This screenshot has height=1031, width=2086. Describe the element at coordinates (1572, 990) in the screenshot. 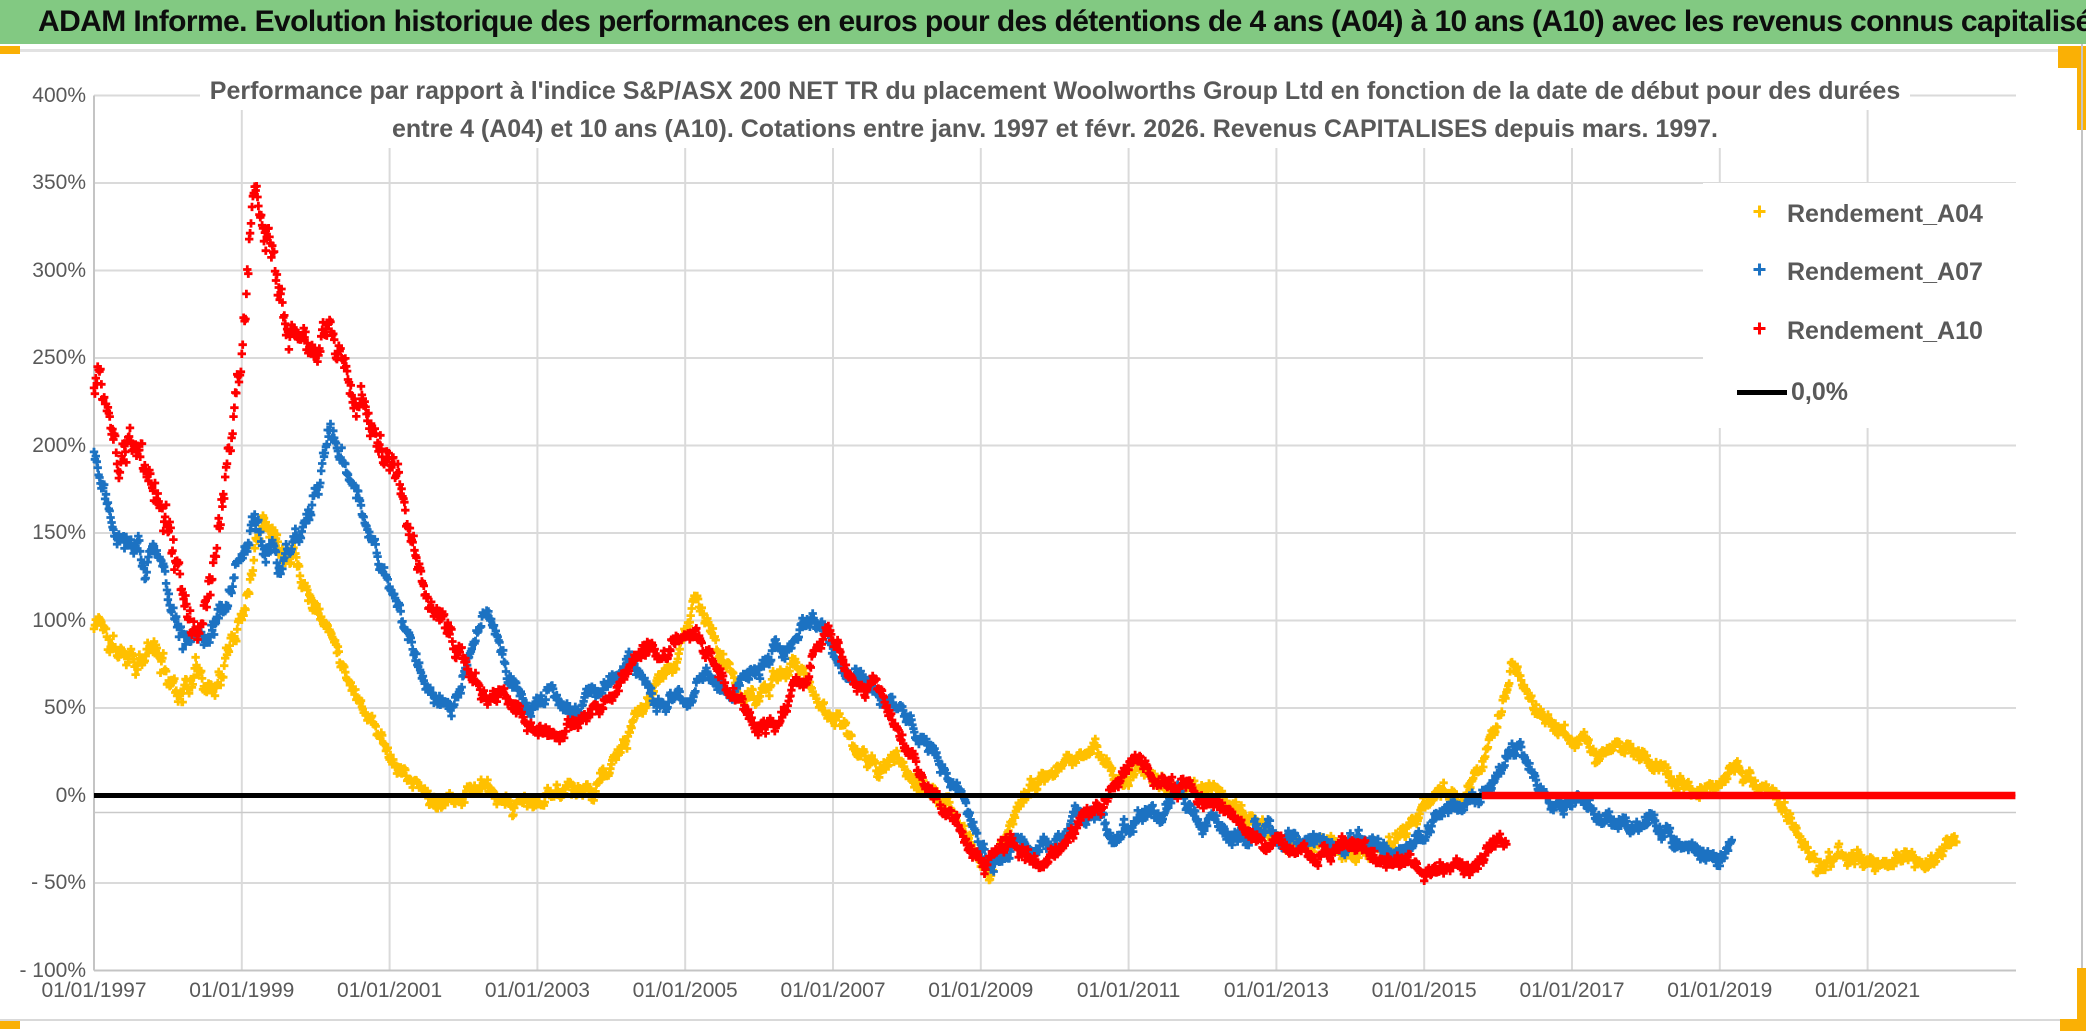

I see `x-axis-tick-label: 01/01/2017` at that location.